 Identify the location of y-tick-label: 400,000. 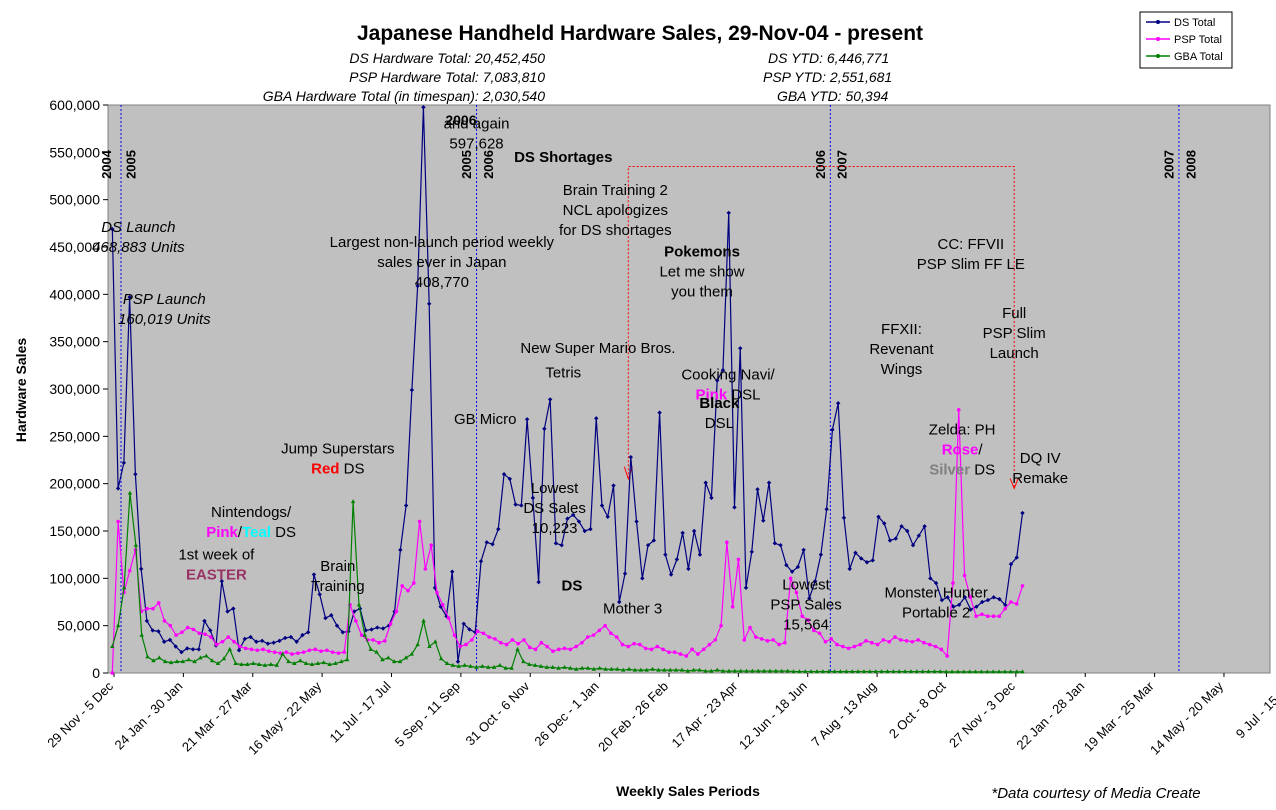
(74, 294).